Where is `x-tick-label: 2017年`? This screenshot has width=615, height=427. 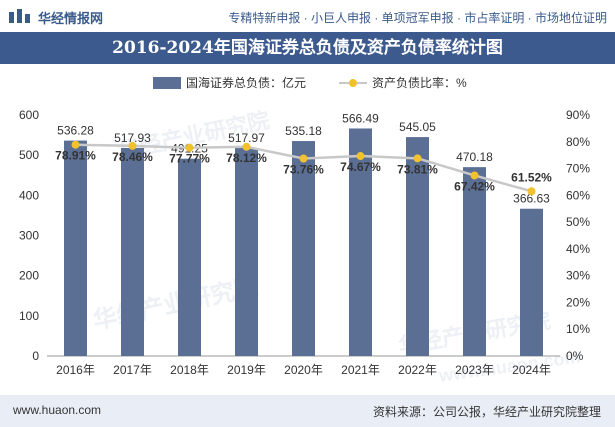
x-tick-label: 2017年 is located at coordinates (132, 370).